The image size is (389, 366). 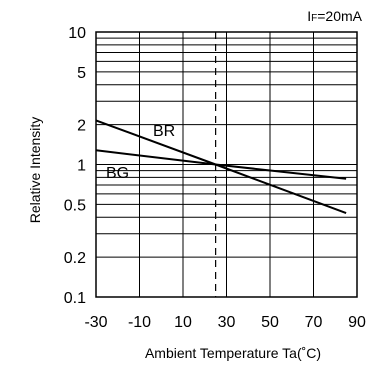 What do you see at coordinates (77, 33) in the screenshot?
I see `y-tick-label: 10` at bounding box center [77, 33].